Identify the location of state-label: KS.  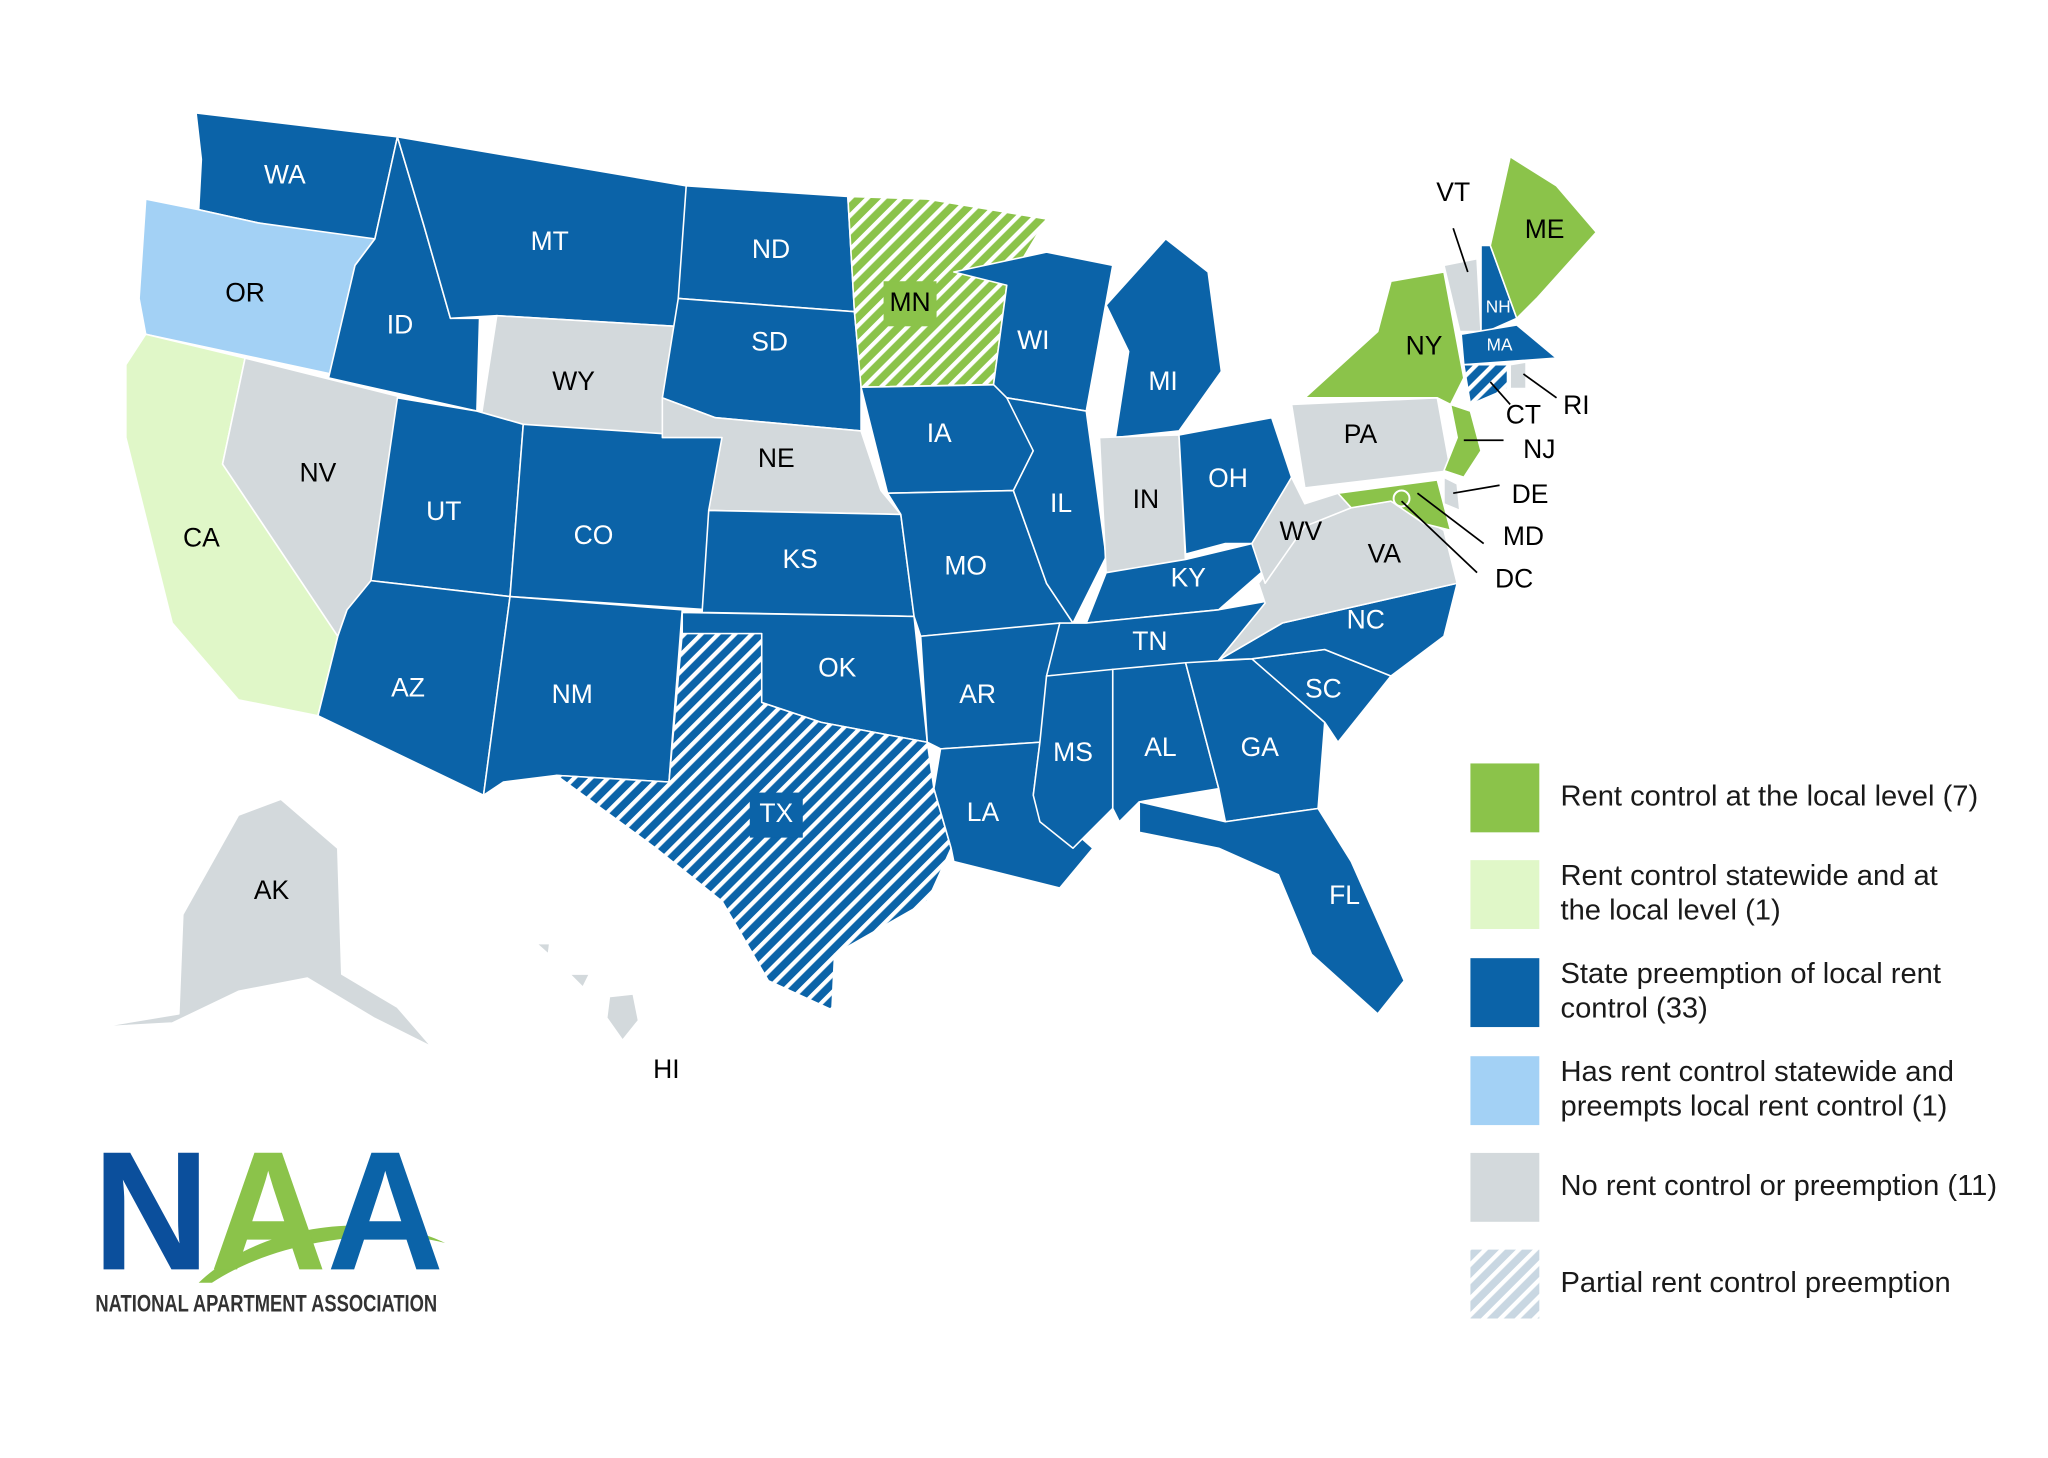
(799, 559).